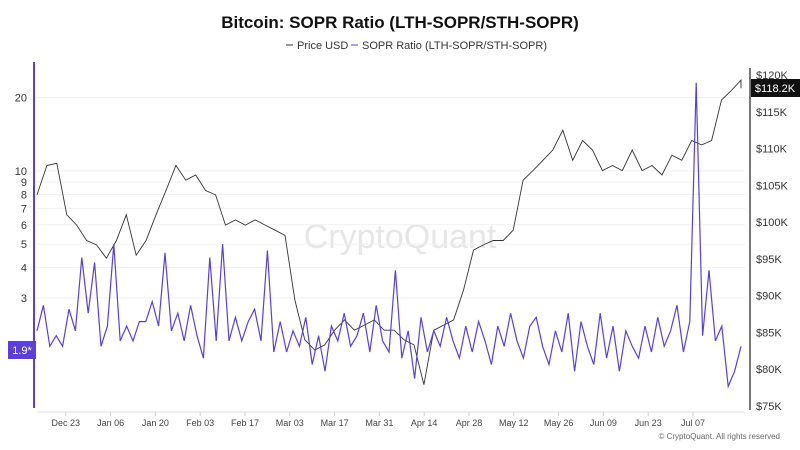 The height and width of the screenshot is (450, 800). Describe the element at coordinates (454, 46) in the screenshot. I see `legend-sopr: SOPR Ratio (LTH-SOPR/STH-SOPR)` at that location.